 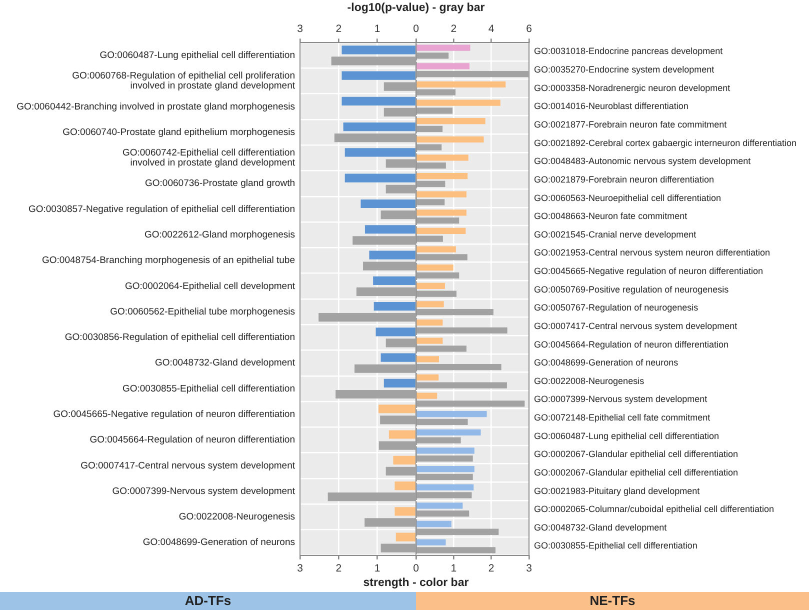 What do you see at coordinates (627, 197) in the screenshot?
I see `y-tick-label: GO:0060563-Neuroepithelial cell differentiation` at bounding box center [627, 197].